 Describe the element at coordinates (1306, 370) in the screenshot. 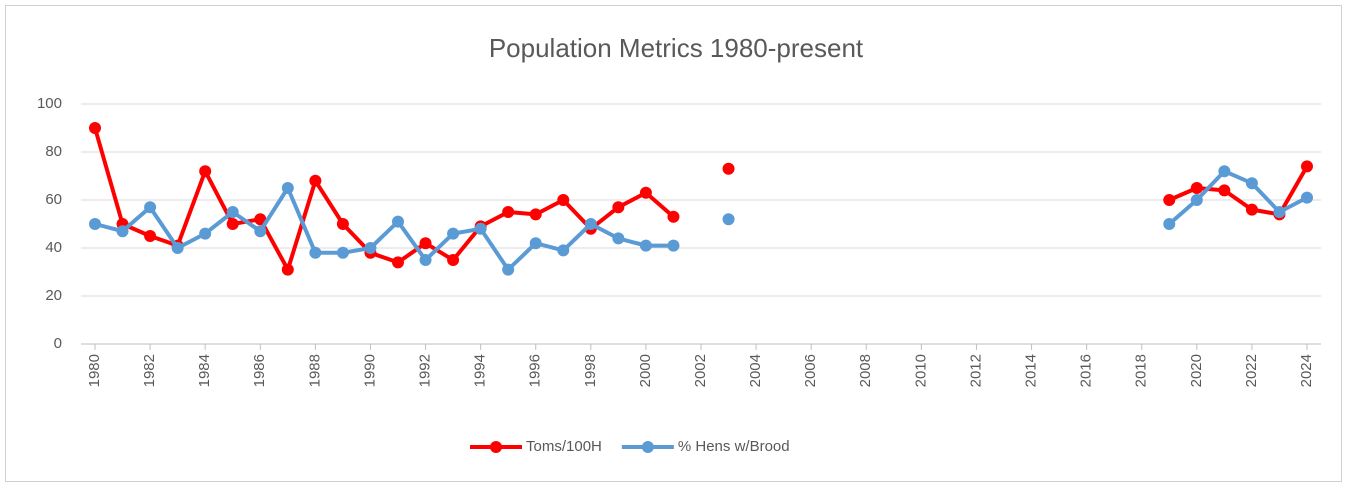

I see `x-tick-label: 2024` at that location.